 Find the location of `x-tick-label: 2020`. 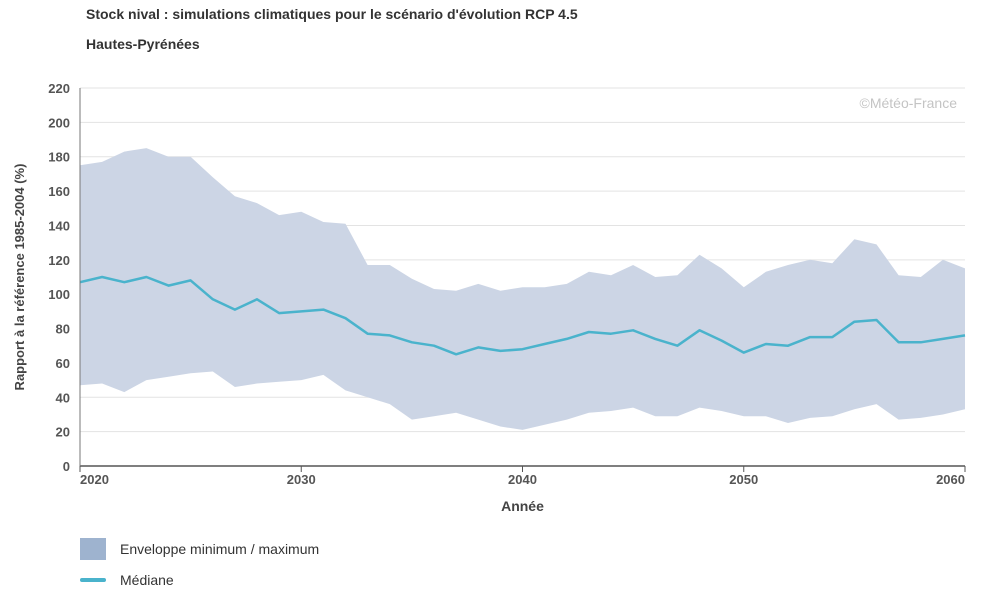

x-tick-label: 2020 is located at coordinates (94, 479).